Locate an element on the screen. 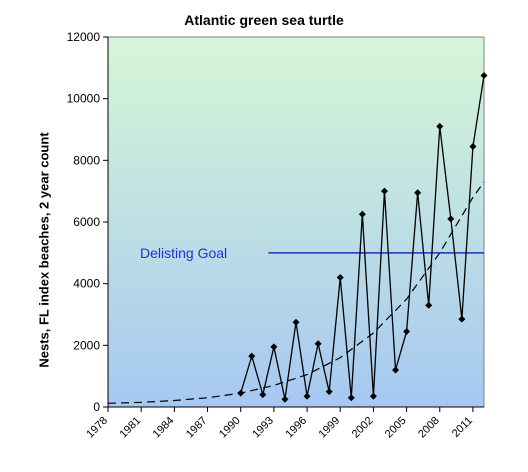 The image size is (528, 472). x-tick-label: 1999 is located at coordinates (330, 428).